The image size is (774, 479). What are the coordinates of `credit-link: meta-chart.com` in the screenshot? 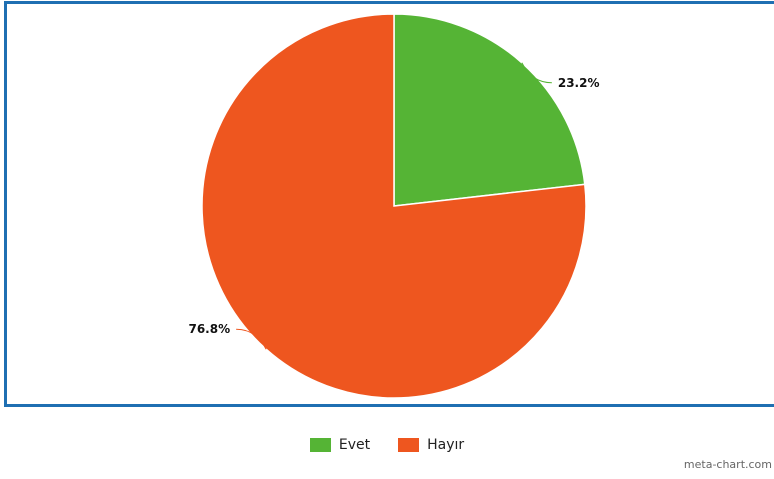 It's located at (727, 464).